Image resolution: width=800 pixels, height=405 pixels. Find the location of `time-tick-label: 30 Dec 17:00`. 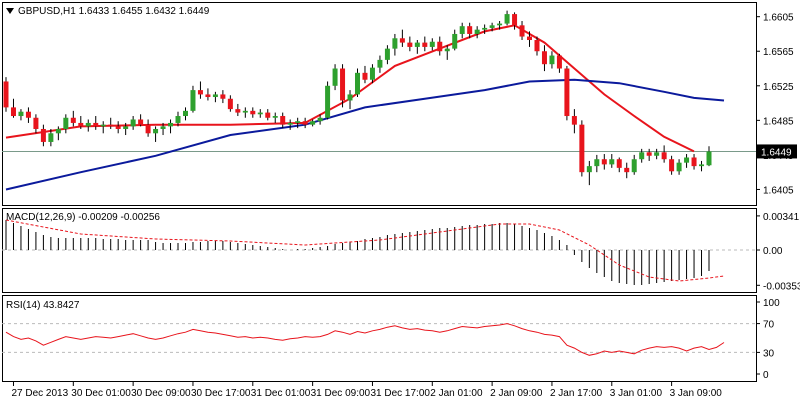

time-tick-label: 30 Dec 17:00 is located at coordinates (221, 393).